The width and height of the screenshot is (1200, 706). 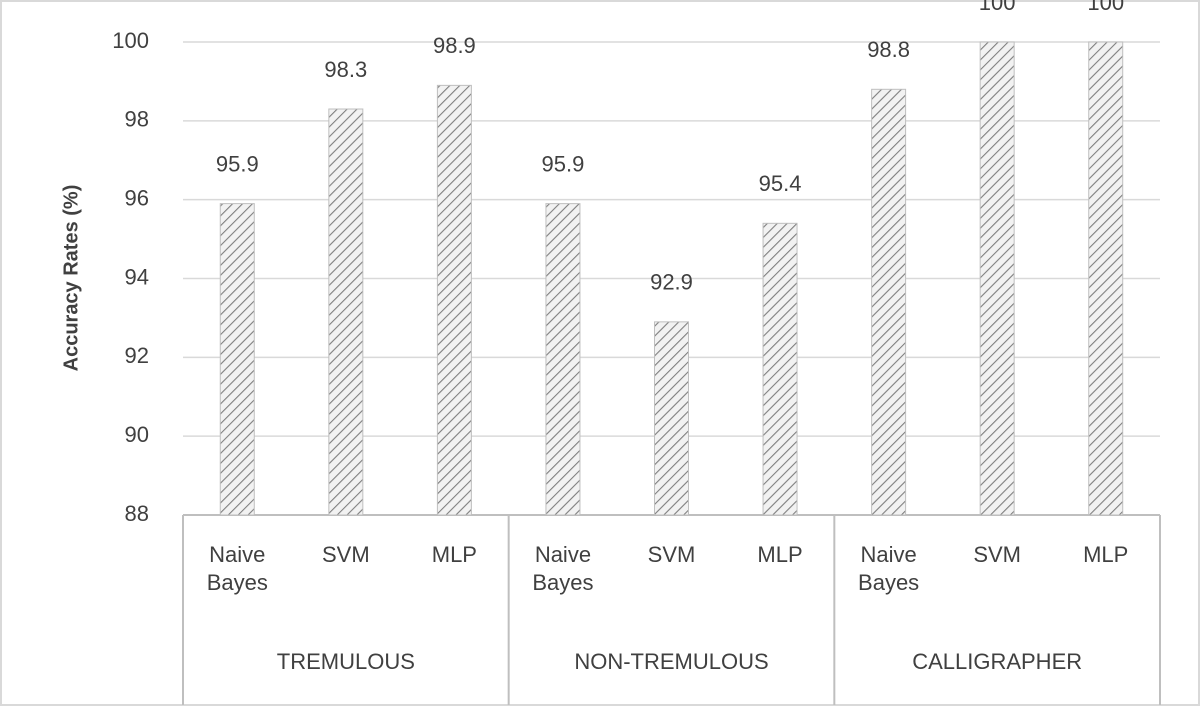 I want to click on value-label: 98.8, so click(x=888, y=49).